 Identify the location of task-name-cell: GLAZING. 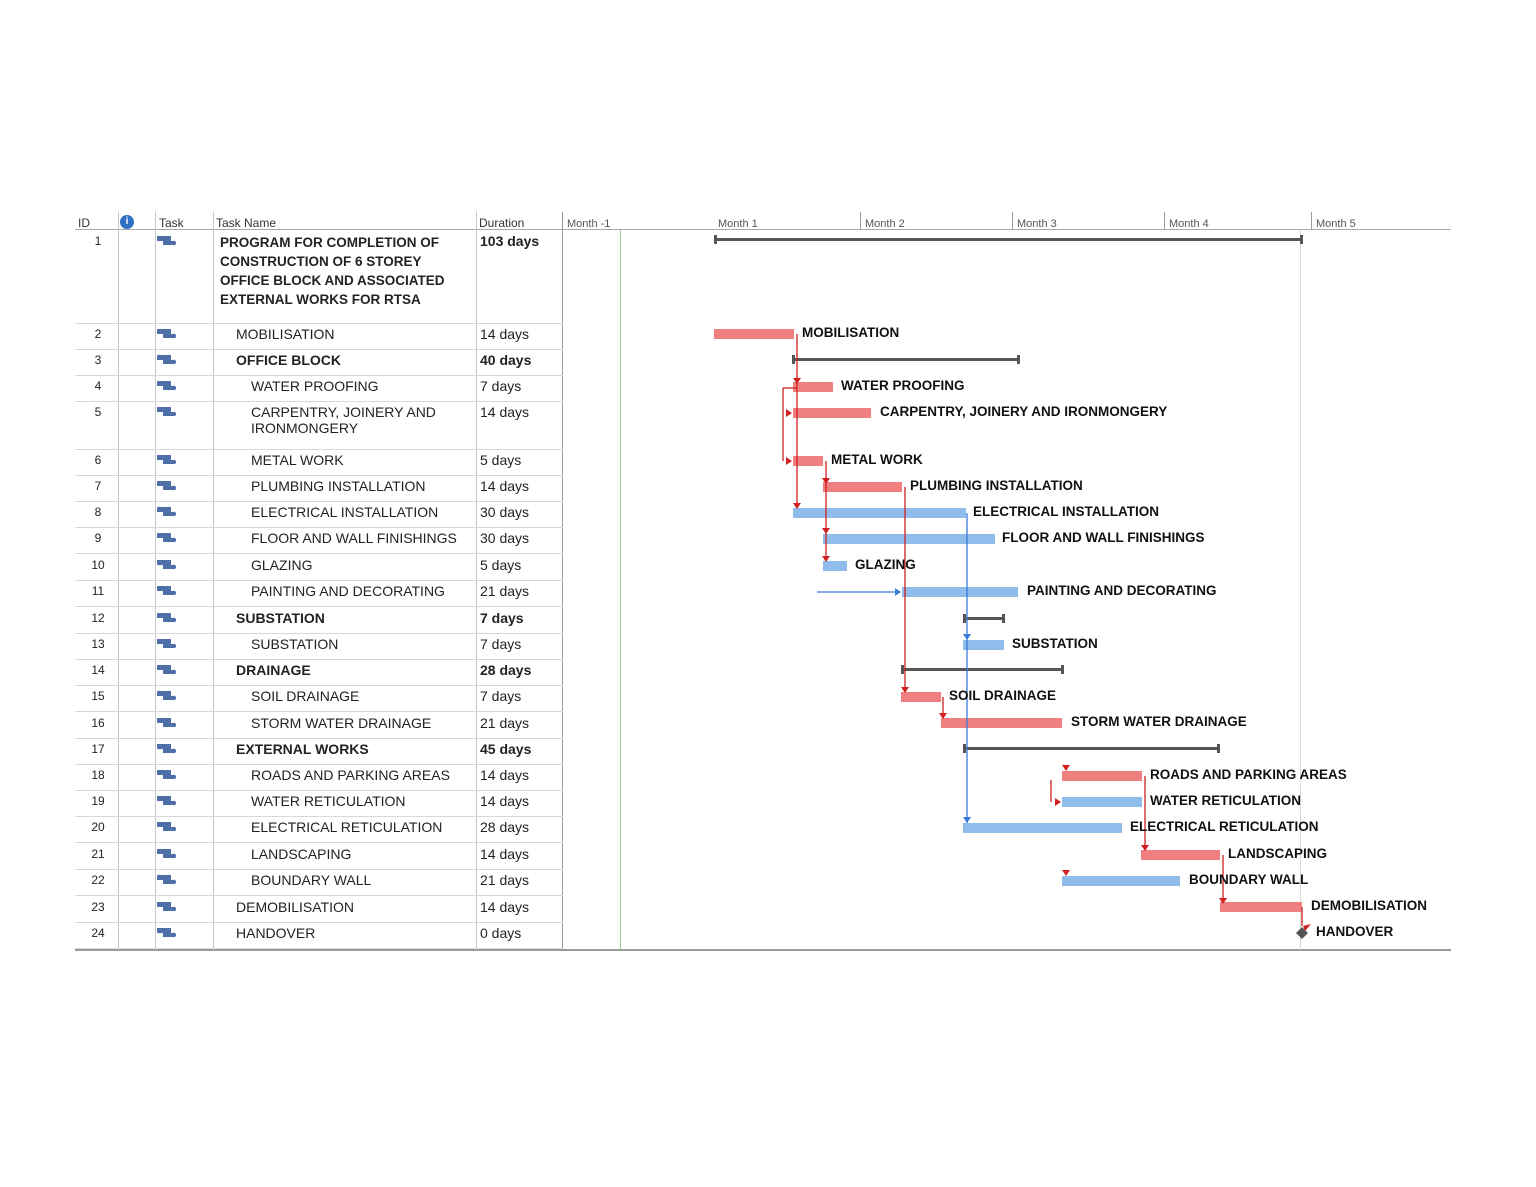
(282, 565).